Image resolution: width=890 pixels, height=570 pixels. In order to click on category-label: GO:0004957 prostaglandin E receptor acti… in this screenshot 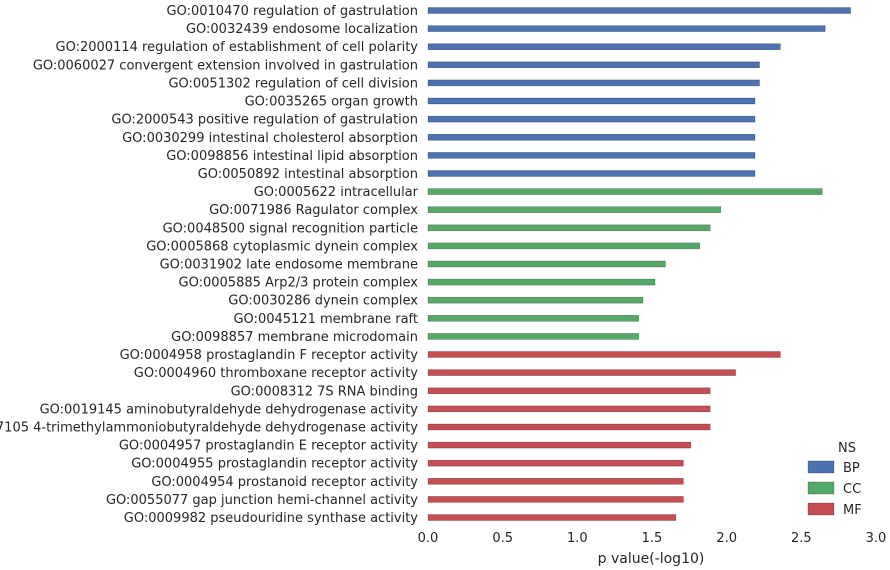, I will do `click(268, 446)`.